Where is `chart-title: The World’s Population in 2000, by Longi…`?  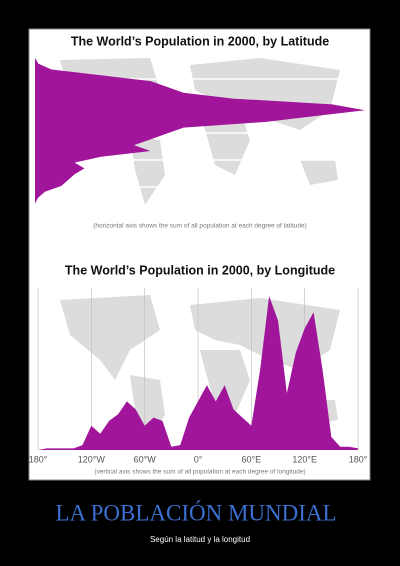
chart-title: The World’s Population in 2000, by Longi… is located at coordinates (200, 270).